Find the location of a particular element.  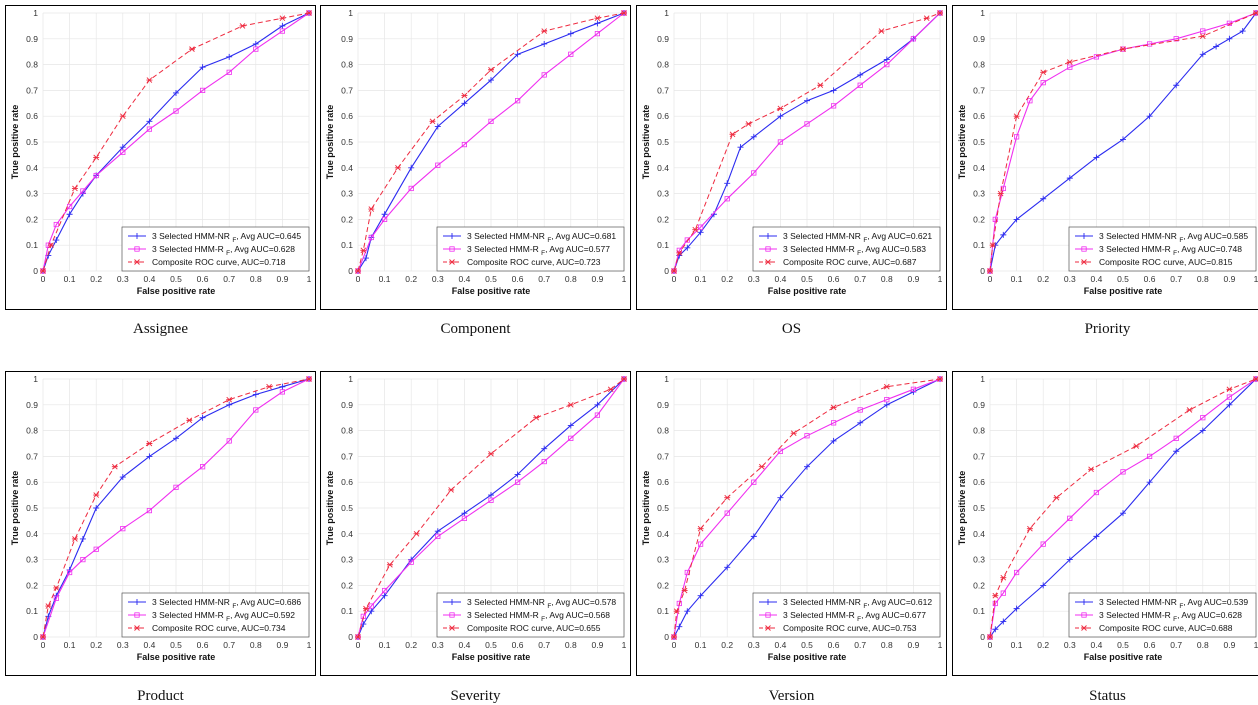

figure-caption: Severity is located at coordinates (475, 696).